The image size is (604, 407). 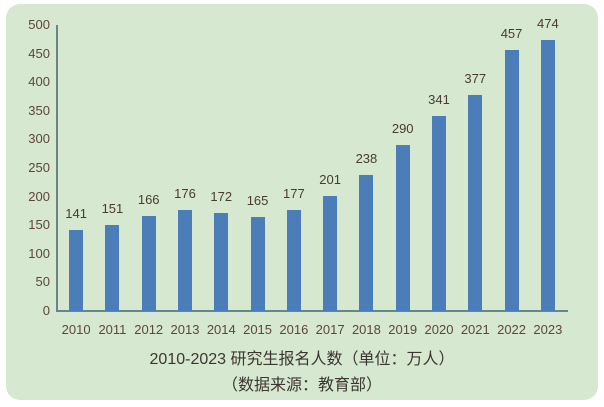 I want to click on bar-value-label: 290, so click(x=402, y=129).